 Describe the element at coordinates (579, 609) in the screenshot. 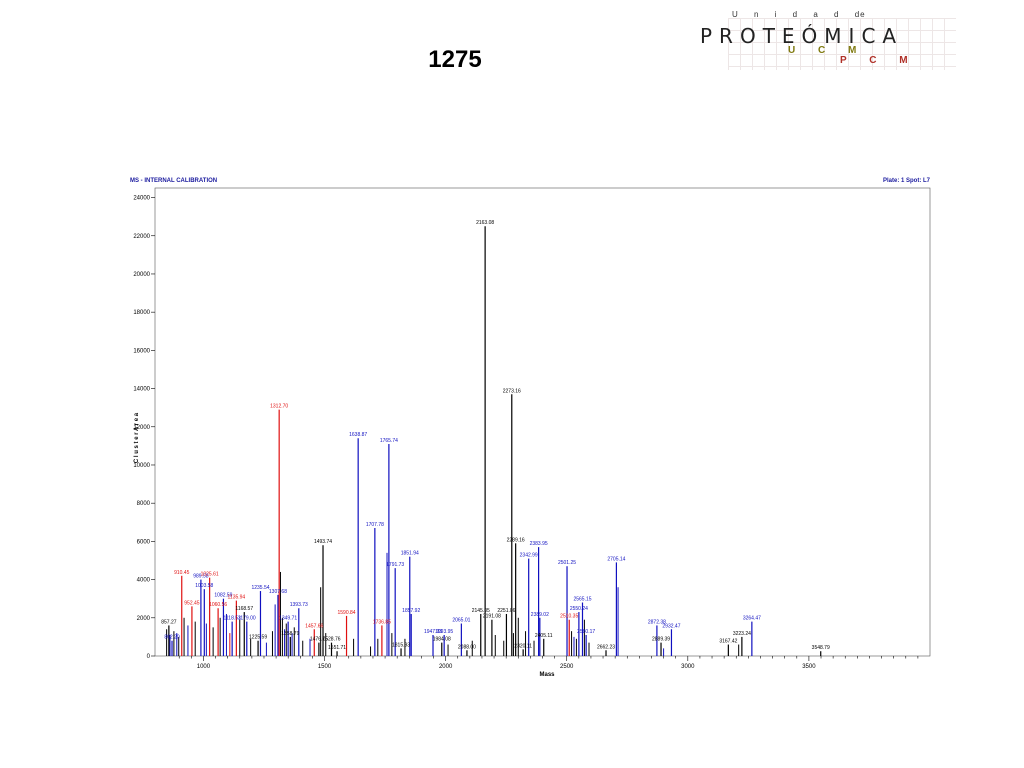

I see `peak-label: 2550.24` at that location.